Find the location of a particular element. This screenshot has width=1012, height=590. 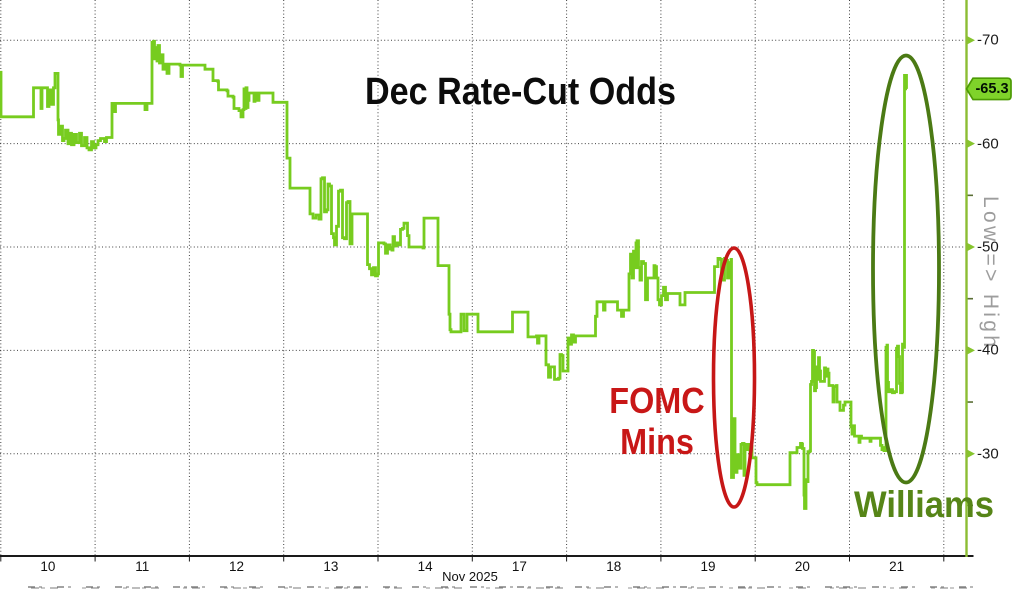

y-axis-orientation-label: Low => High is located at coordinates (990, 273).